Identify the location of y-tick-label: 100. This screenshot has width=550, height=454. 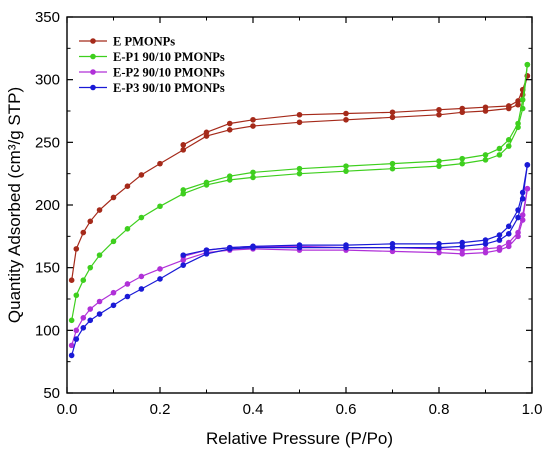
(47, 330).